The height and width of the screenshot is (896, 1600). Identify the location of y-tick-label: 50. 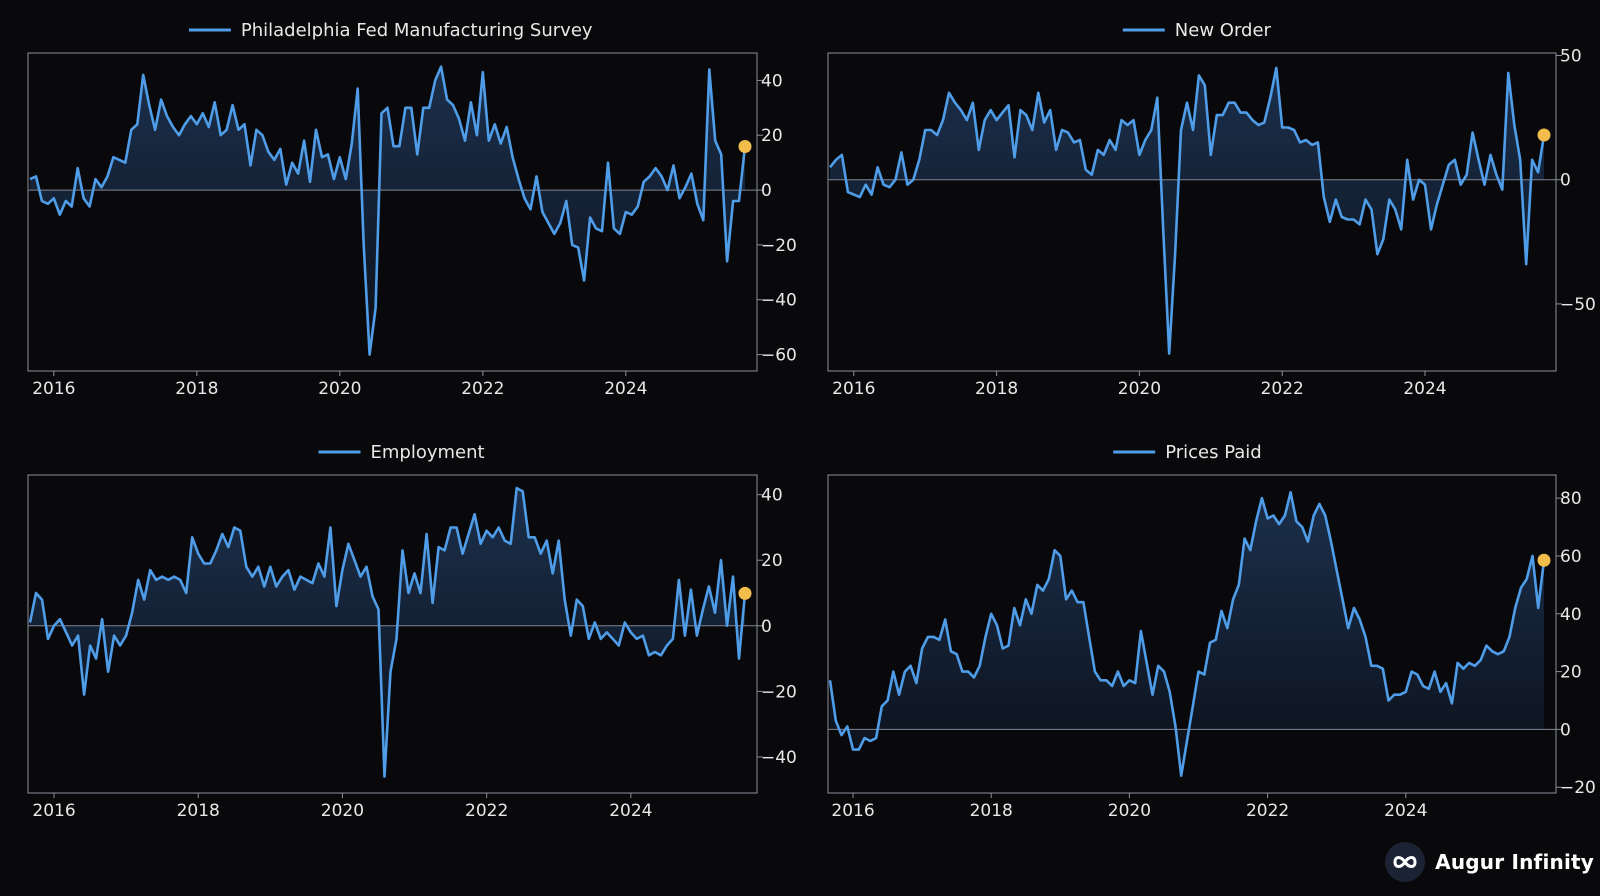
(1571, 56).